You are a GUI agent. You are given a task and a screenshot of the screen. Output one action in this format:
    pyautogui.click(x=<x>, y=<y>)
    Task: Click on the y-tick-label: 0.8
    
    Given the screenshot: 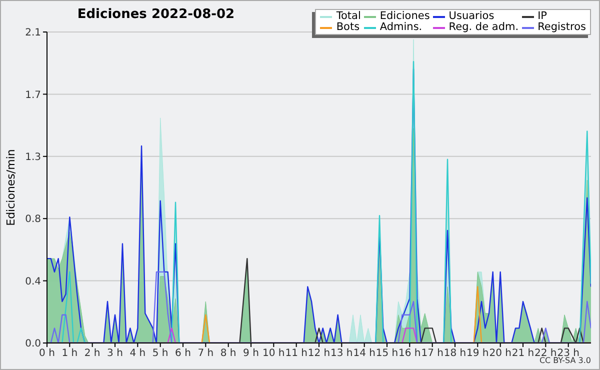 What is the action you would take?
    pyautogui.click(x=33, y=220)
    